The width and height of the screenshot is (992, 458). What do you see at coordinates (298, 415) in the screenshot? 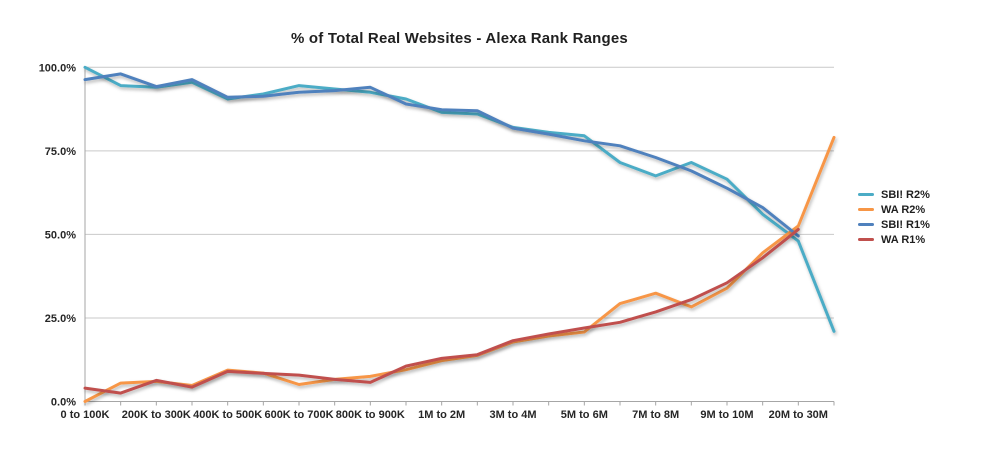
I see `x-axis-tick-label: 600K to 700K` at bounding box center [298, 415].